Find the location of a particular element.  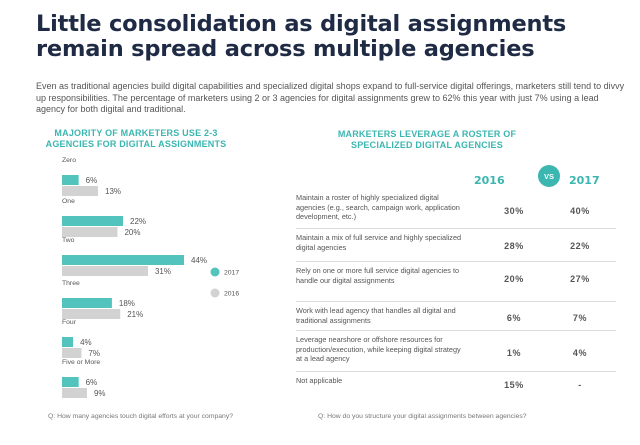

legend-marker-2017 is located at coordinates (215, 272).